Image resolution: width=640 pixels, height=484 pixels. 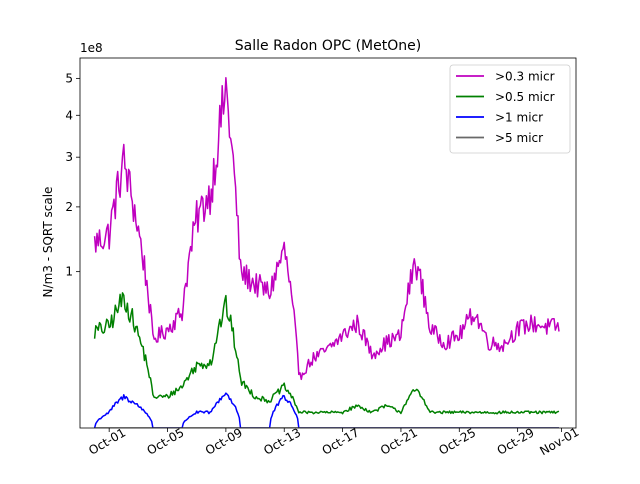 I want to click on y-tick-label: 4, so click(x=69, y=115).